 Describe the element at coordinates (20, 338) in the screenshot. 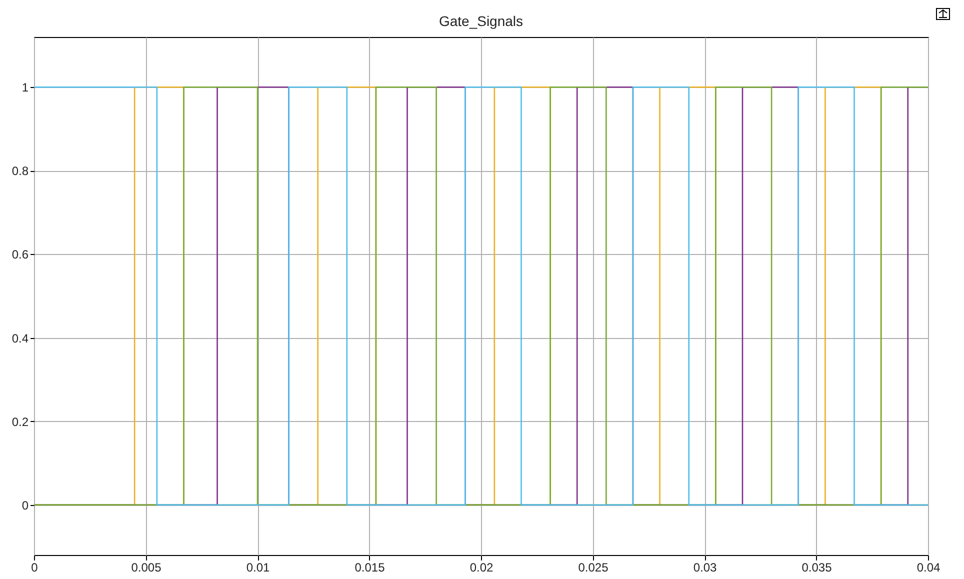

I see `y-tick-label: 0.4` at that location.